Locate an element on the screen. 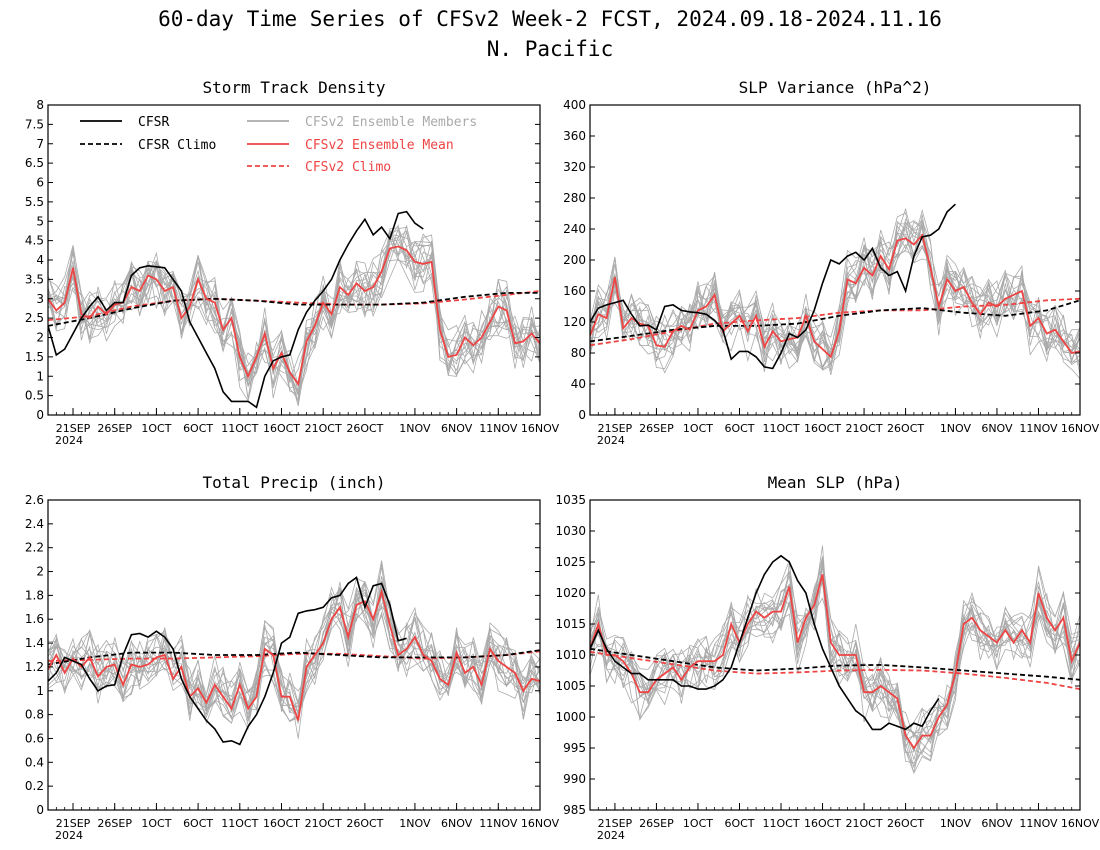  y-tick-label: 1010 is located at coordinates (570, 655).